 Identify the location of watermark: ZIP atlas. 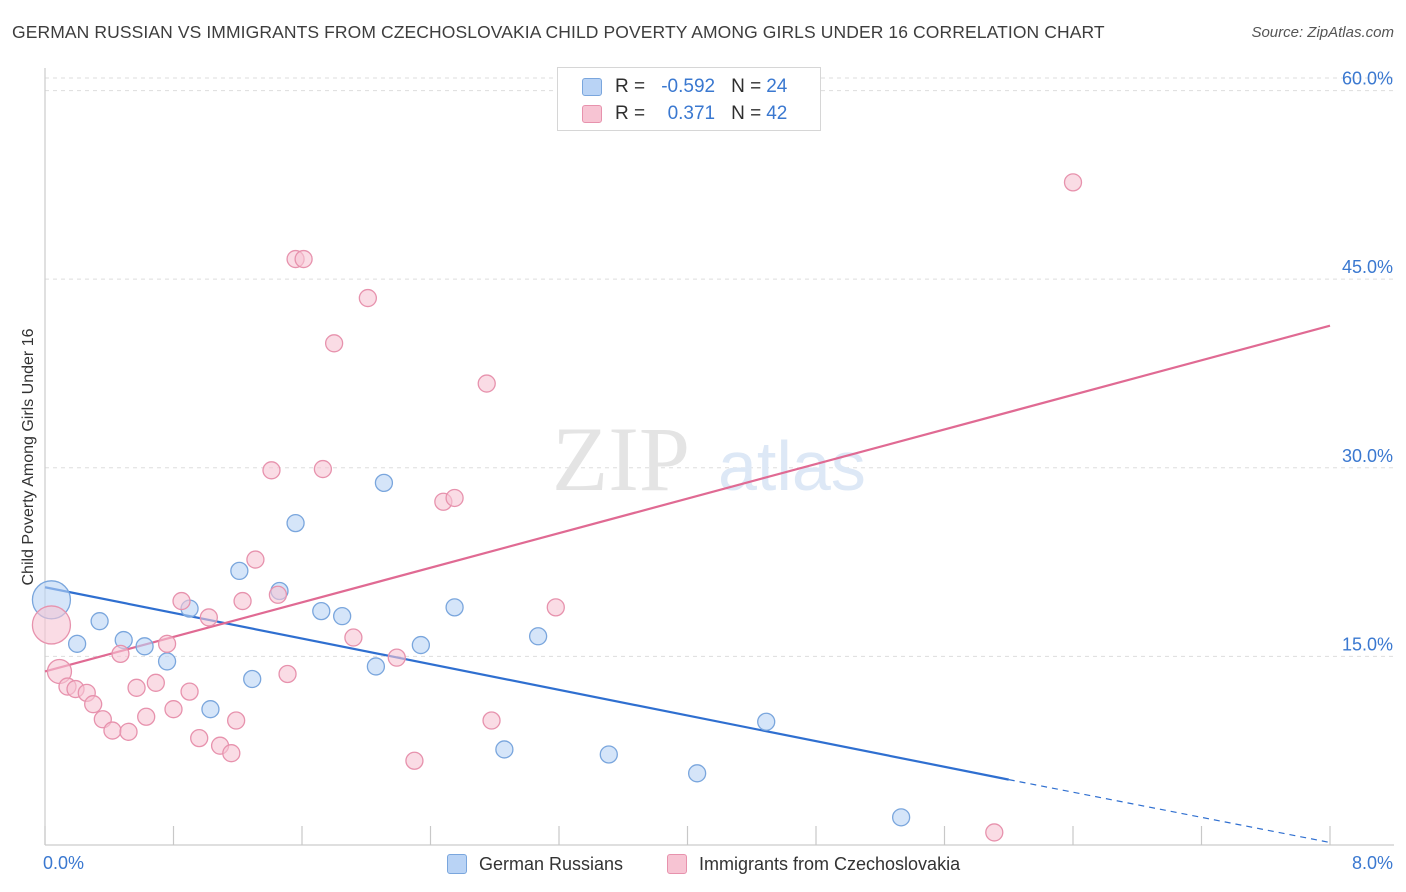
(709, 459).